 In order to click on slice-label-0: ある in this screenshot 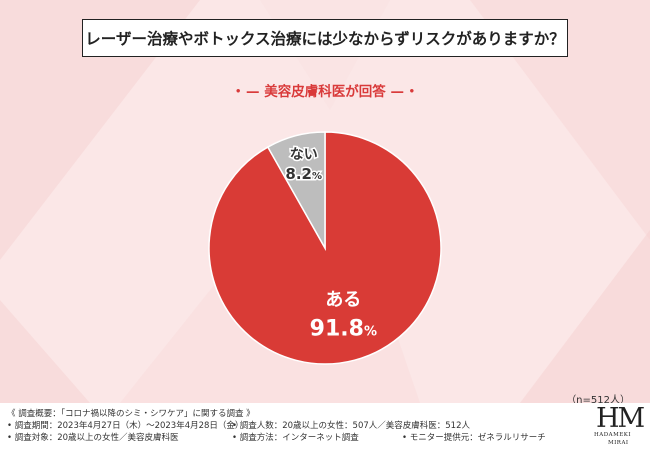, I will do `click(343, 300)`.